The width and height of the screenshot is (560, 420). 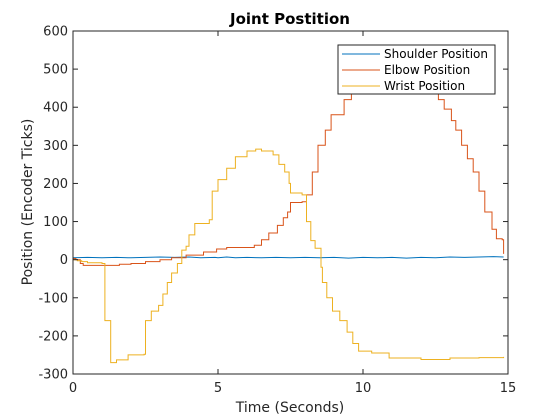 I want to click on y-axis-label: Position (Encoder Ticks), so click(x=28, y=202).